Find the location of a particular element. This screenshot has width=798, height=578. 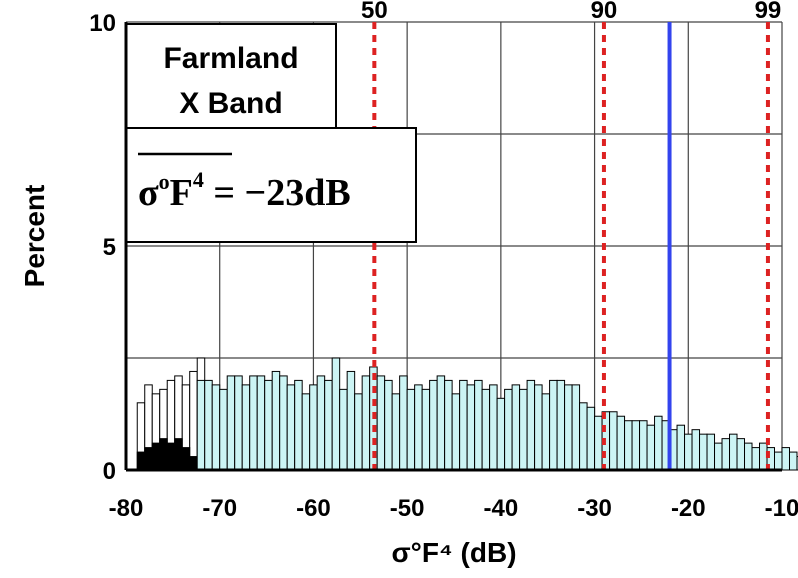

mean-box is located at coordinates (271, 185).